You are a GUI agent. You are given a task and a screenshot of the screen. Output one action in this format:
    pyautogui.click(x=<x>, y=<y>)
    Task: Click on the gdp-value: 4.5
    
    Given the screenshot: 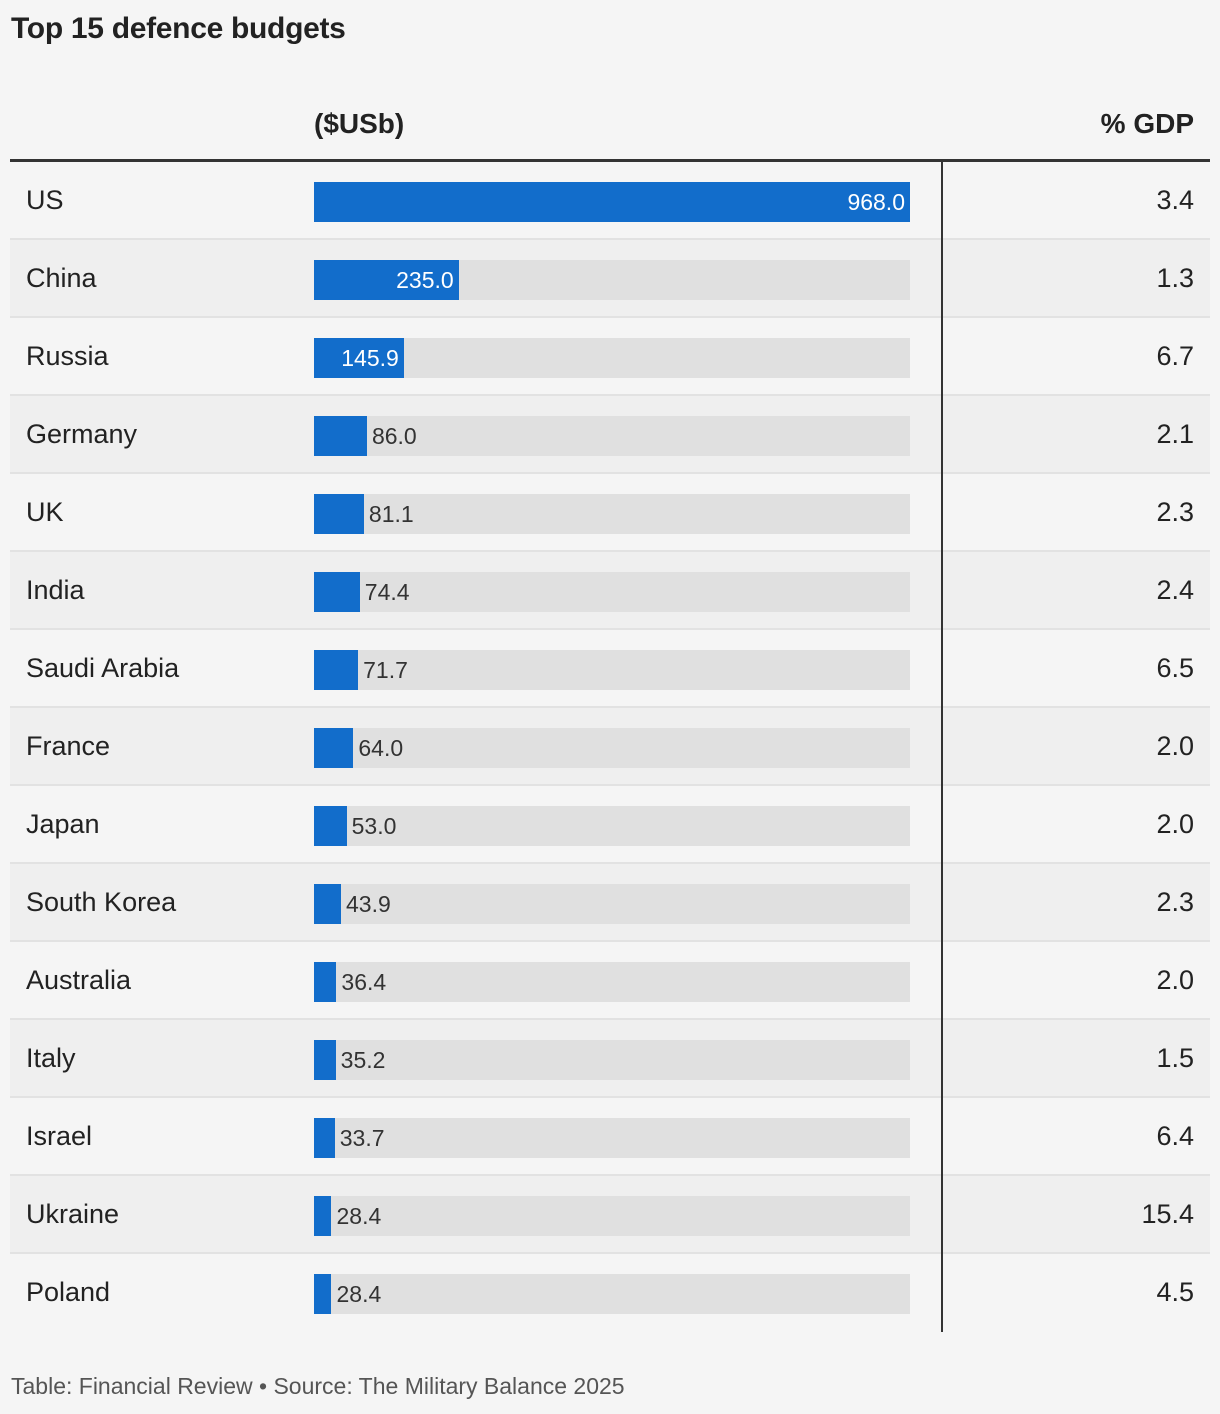 What is the action you would take?
    pyautogui.click(x=1175, y=1292)
    